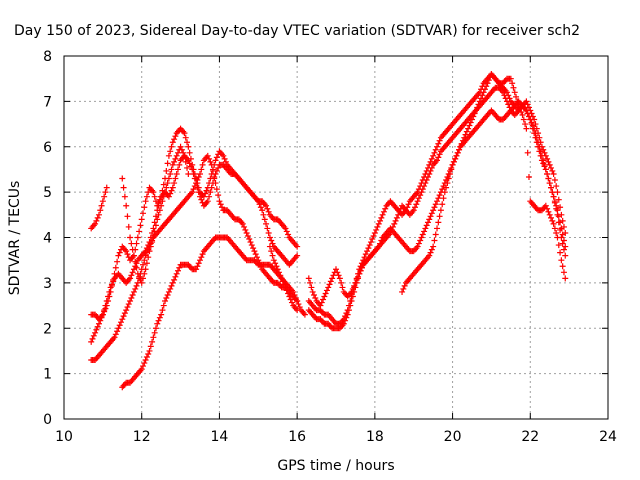  Describe the element at coordinates (47, 239) in the screenshot. I see `y-tick-label: 4` at that location.